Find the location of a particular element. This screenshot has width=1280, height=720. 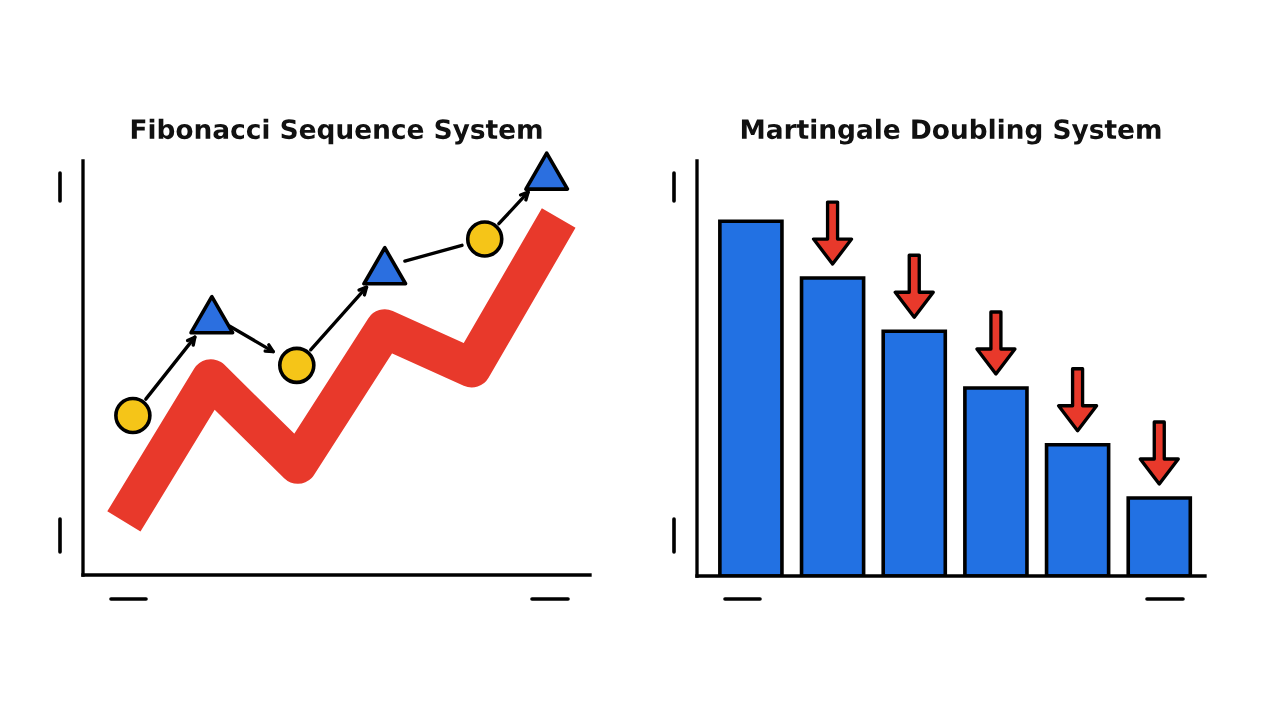

chart-title: Martingale Doubling System is located at coordinates (951, 131).